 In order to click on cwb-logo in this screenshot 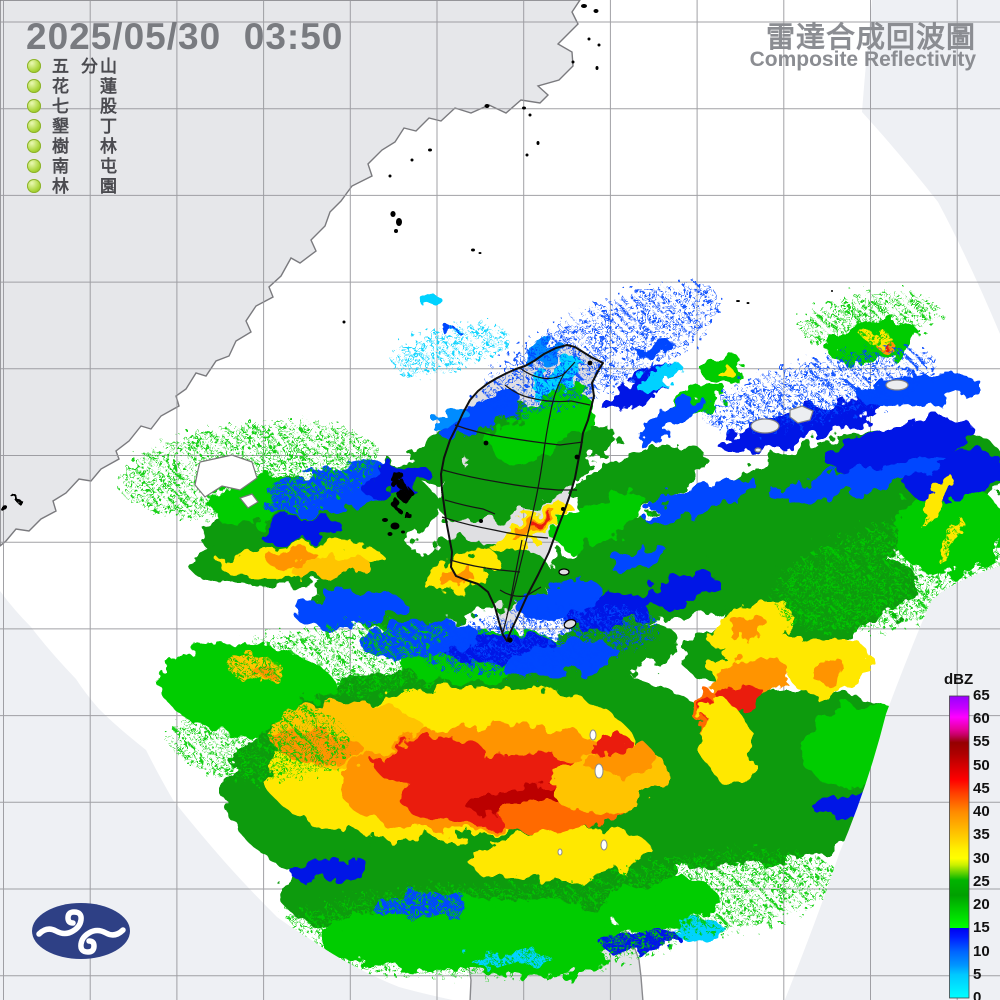, I will do `click(81, 931)`.